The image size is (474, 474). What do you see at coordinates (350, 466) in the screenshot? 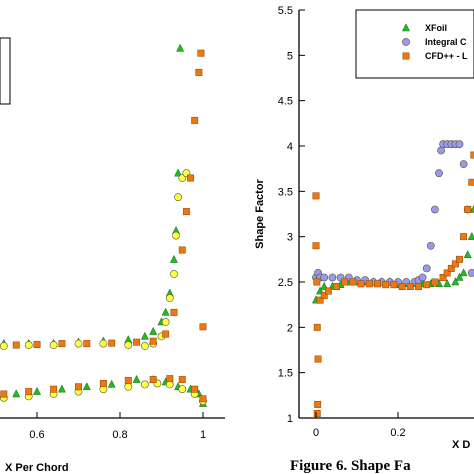
I see `figure-caption: Figure 6. Shape Fa` at bounding box center [350, 466].